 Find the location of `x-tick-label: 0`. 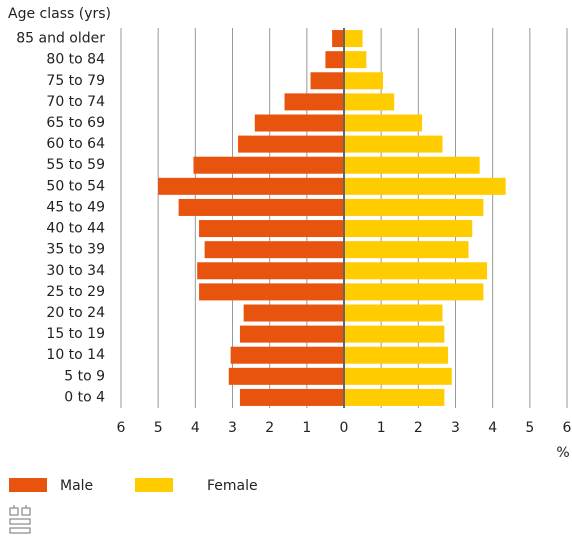

x-tick-label: 0 is located at coordinates (344, 428).